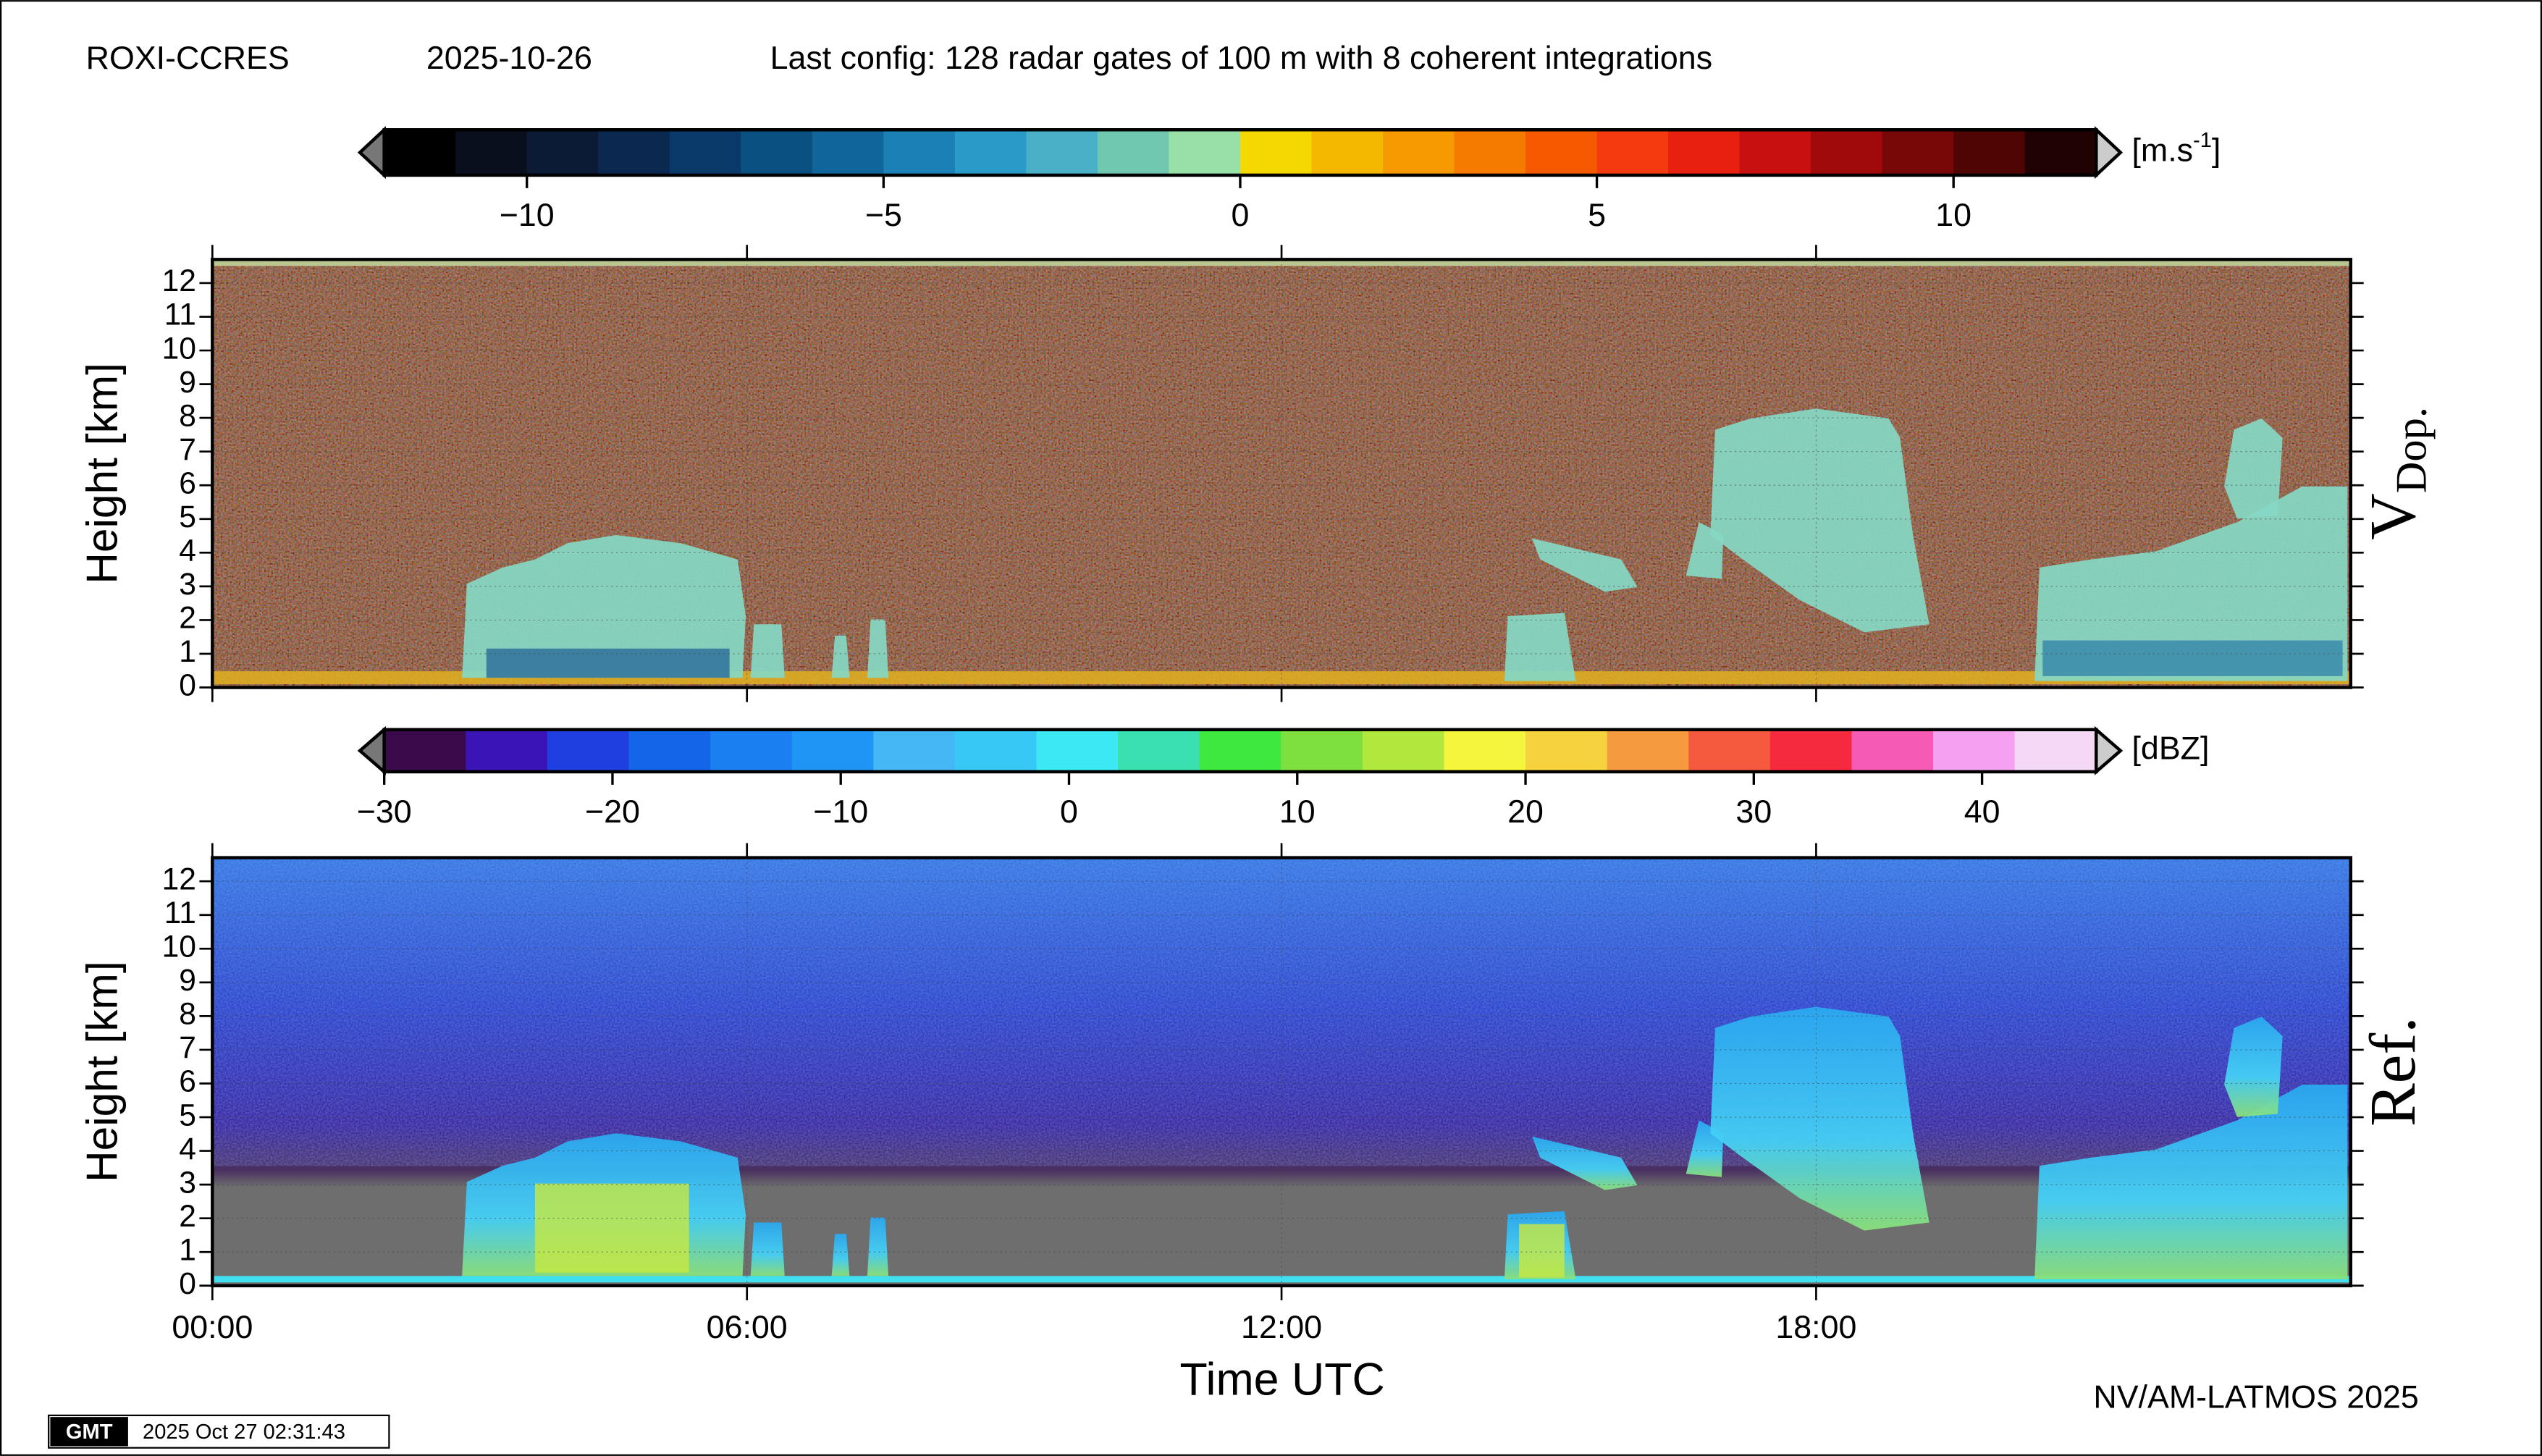 This screenshot has height=1456, width=2542. What do you see at coordinates (2170, 749) in the screenshot?
I see `colorbar-unit: [dBZ]` at bounding box center [2170, 749].